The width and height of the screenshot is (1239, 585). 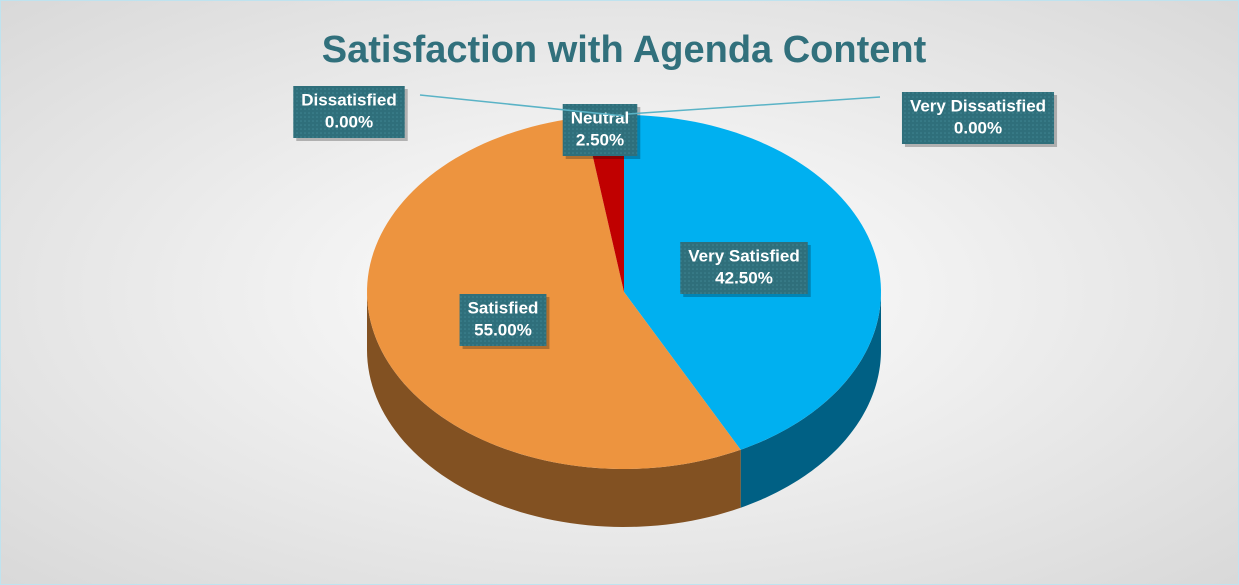 What do you see at coordinates (603, 203) in the screenshot?
I see `pie-slice` at bounding box center [603, 203].